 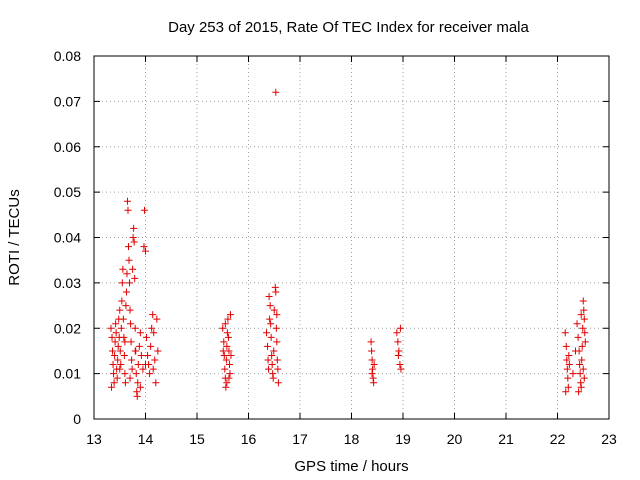 What do you see at coordinates (300, 439) in the screenshot?
I see `x-tick-label: 17` at bounding box center [300, 439].